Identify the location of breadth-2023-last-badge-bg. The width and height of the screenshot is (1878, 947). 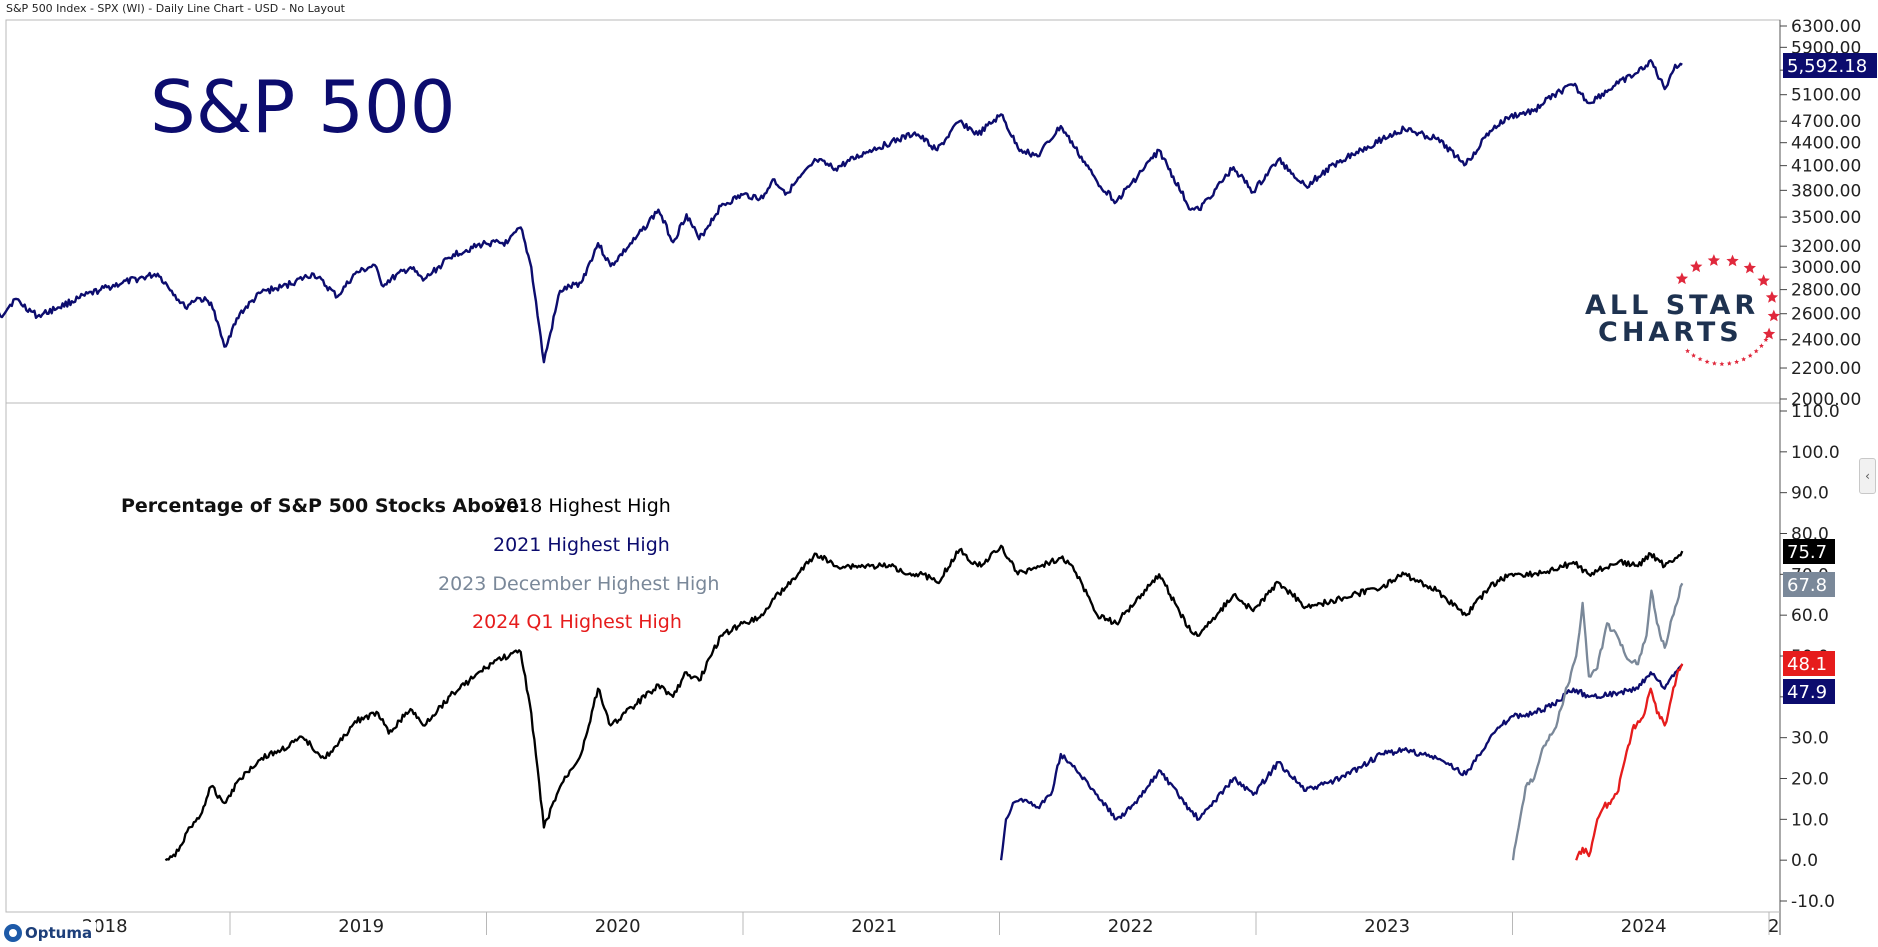
(1809, 584).